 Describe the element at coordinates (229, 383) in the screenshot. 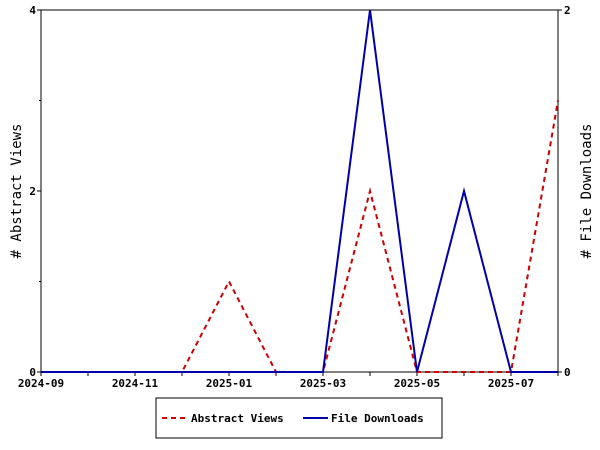

I see `x-tick-label: 2025-01` at that location.